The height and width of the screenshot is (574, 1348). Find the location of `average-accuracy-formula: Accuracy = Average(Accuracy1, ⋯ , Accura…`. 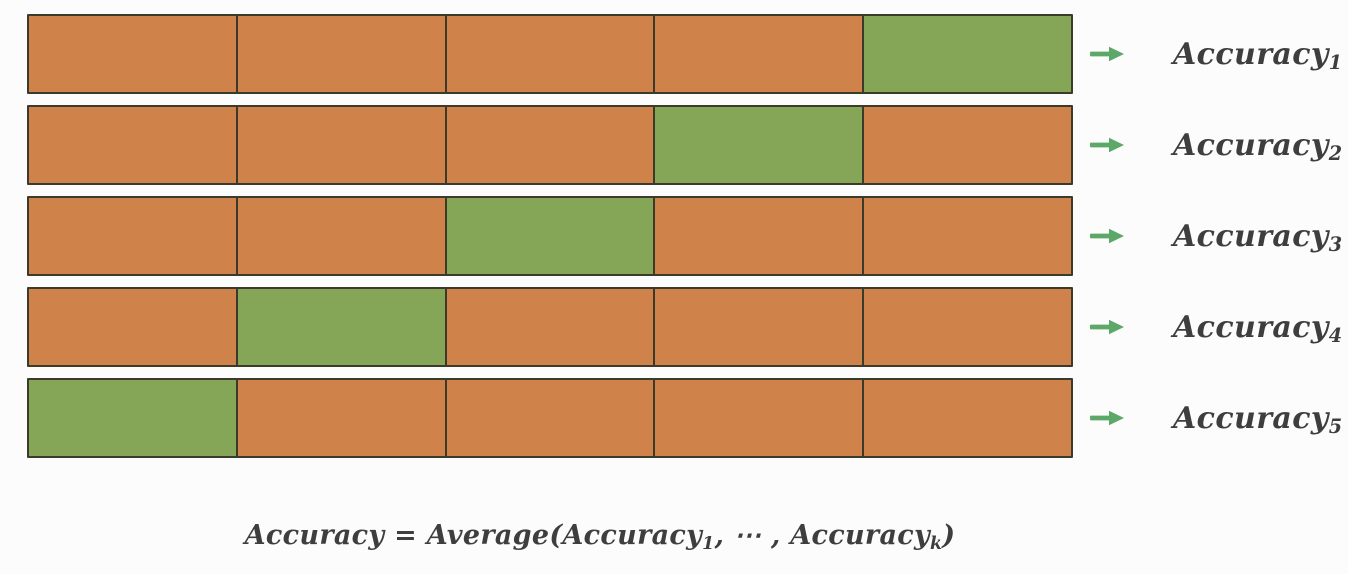

average-accuracy-formula: Accuracy = Average(Accuracy1, ⋯ , Accura… is located at coordinates (600, 537).